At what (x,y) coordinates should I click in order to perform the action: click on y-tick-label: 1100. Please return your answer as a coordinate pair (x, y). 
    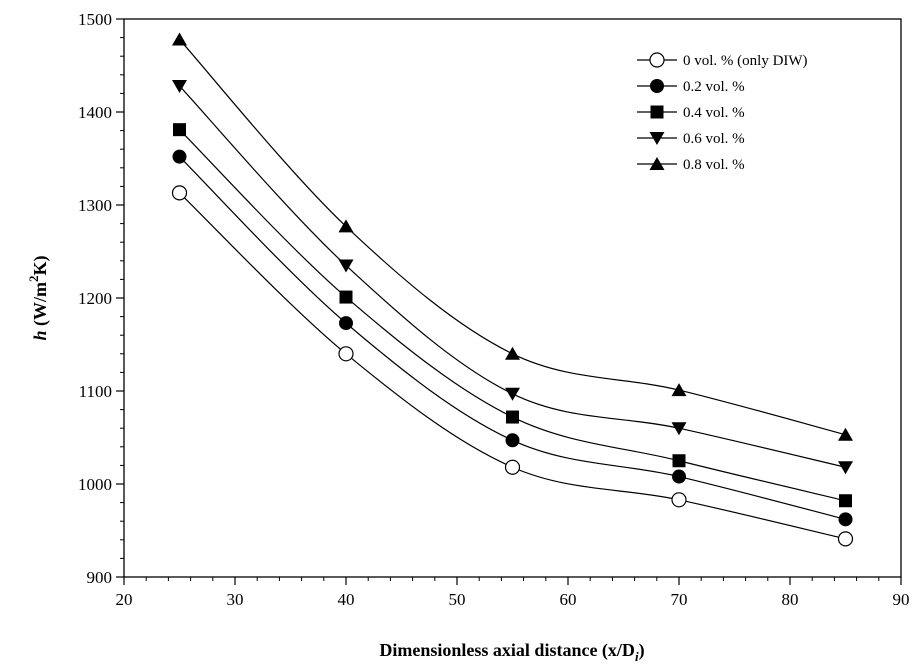
    Looking at the image, I should click on (95, 391).